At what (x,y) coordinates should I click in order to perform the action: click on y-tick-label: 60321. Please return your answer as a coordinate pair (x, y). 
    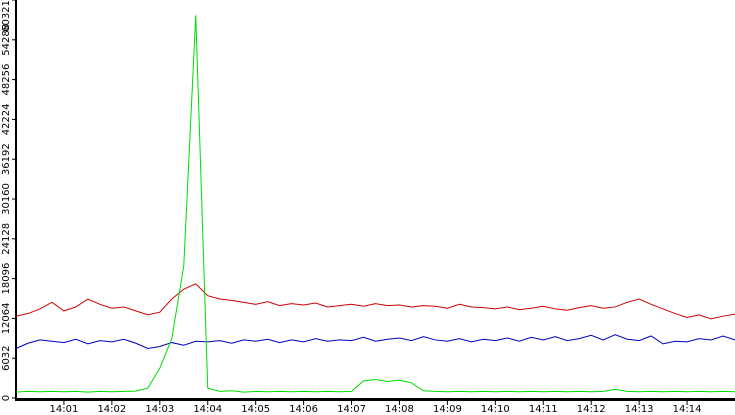
    Looking at the image, I should click on (6, 16).